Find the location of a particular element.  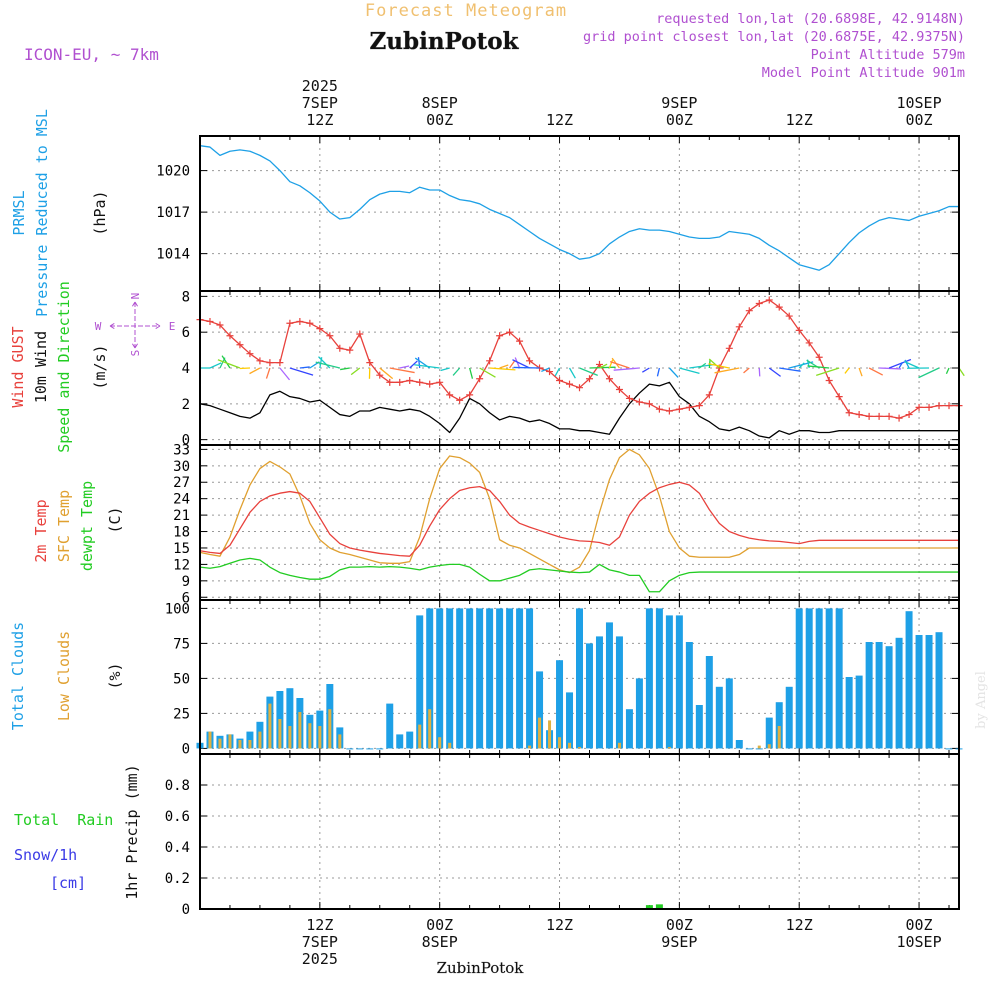

y-tick-label: 50 is located at coordinates (181, 679).